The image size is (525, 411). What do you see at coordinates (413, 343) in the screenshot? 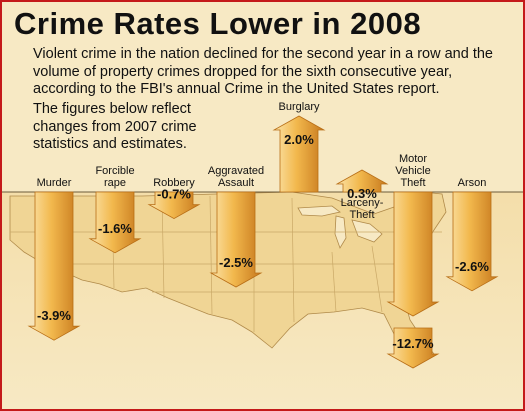
I see `value-label-motor-vehicle-theft: -12.7%` at bounding box center [413, 343].